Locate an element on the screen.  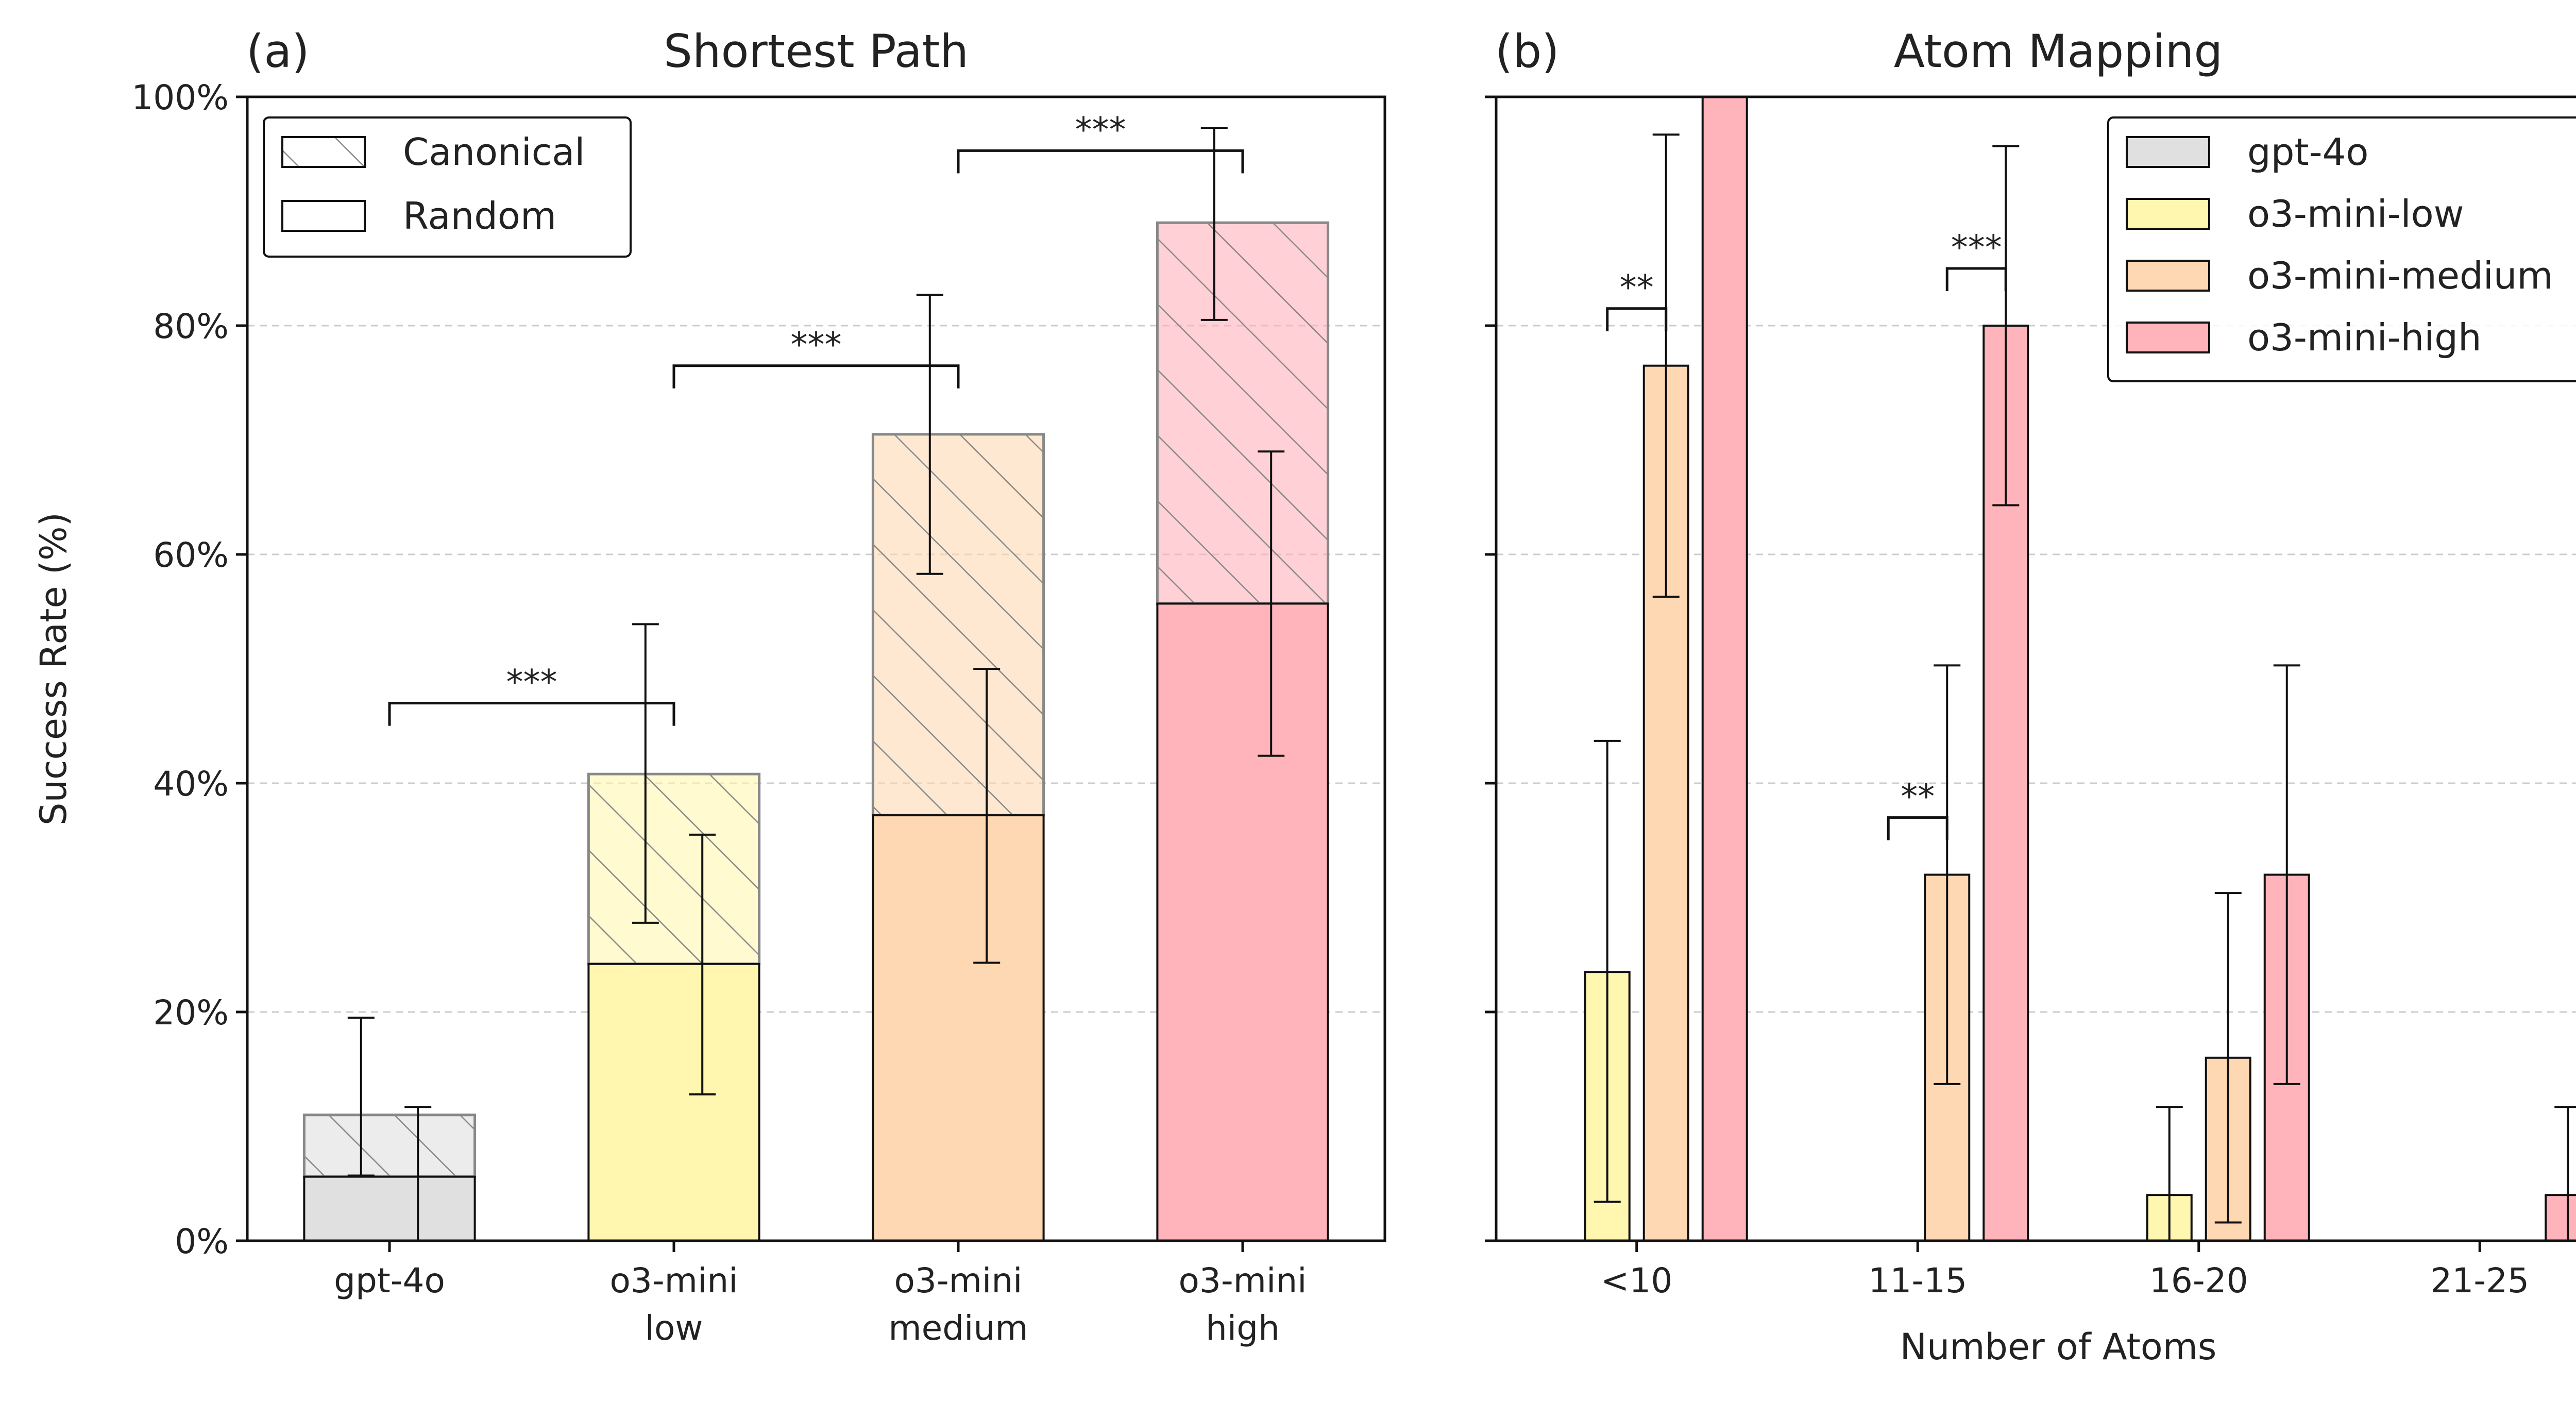
x-axis-title: Number of Atoms is located at coordinates (2058, 1347).